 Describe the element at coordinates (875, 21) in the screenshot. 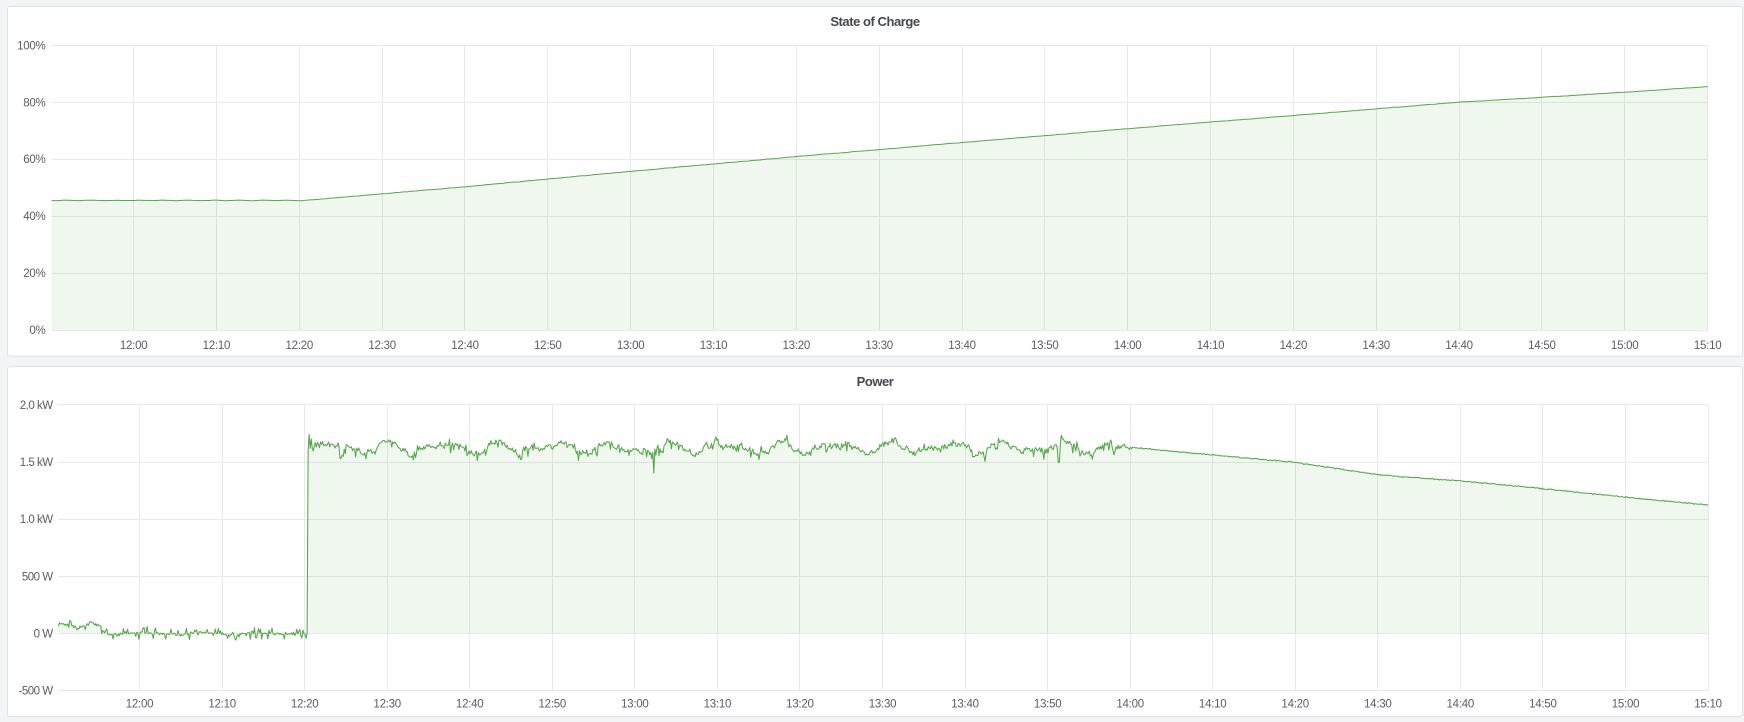

I see `svg-text: State of Charge` at that location.